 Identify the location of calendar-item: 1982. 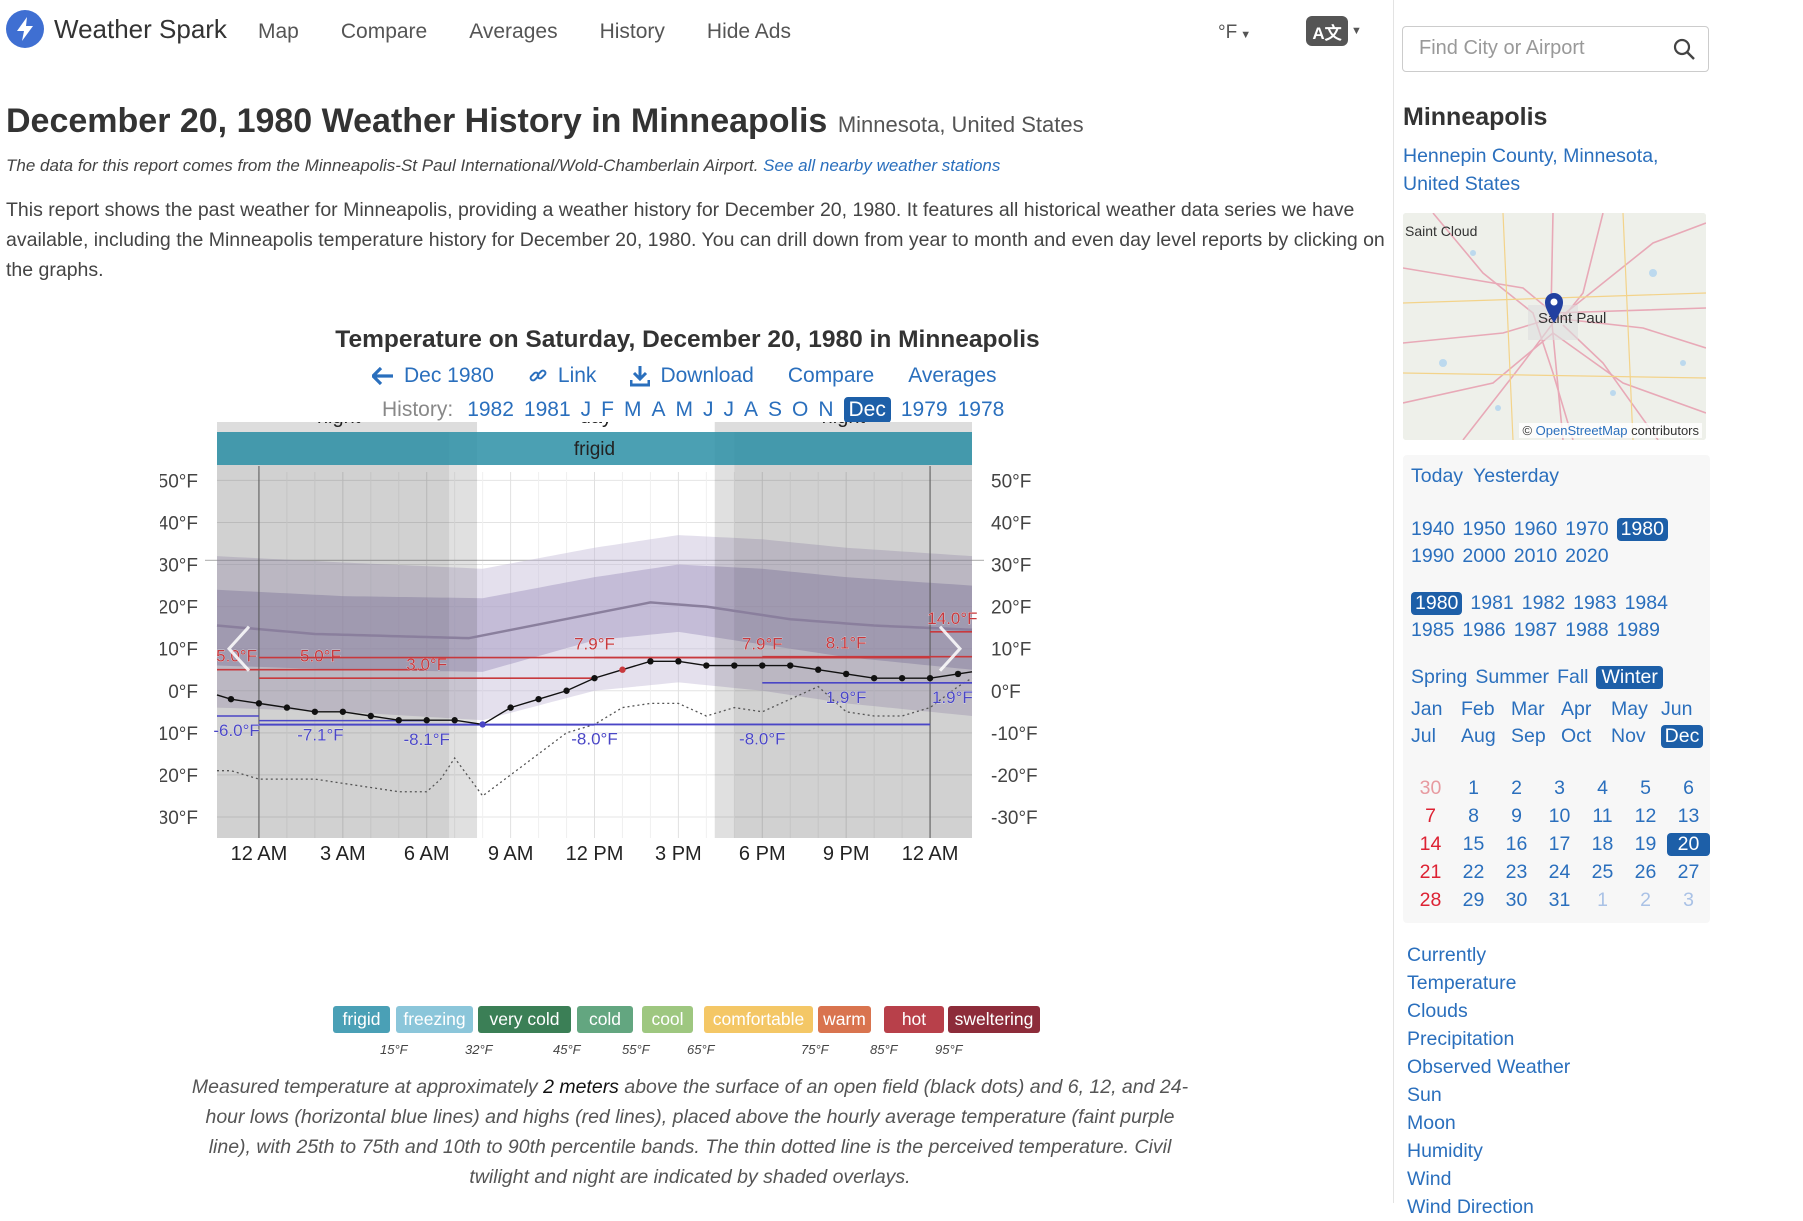
(1543, 603).